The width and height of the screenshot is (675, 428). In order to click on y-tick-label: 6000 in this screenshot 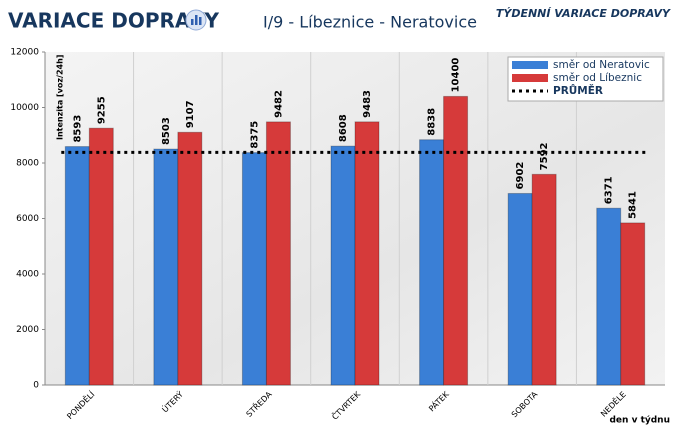, I will do `click(27, 219)`.